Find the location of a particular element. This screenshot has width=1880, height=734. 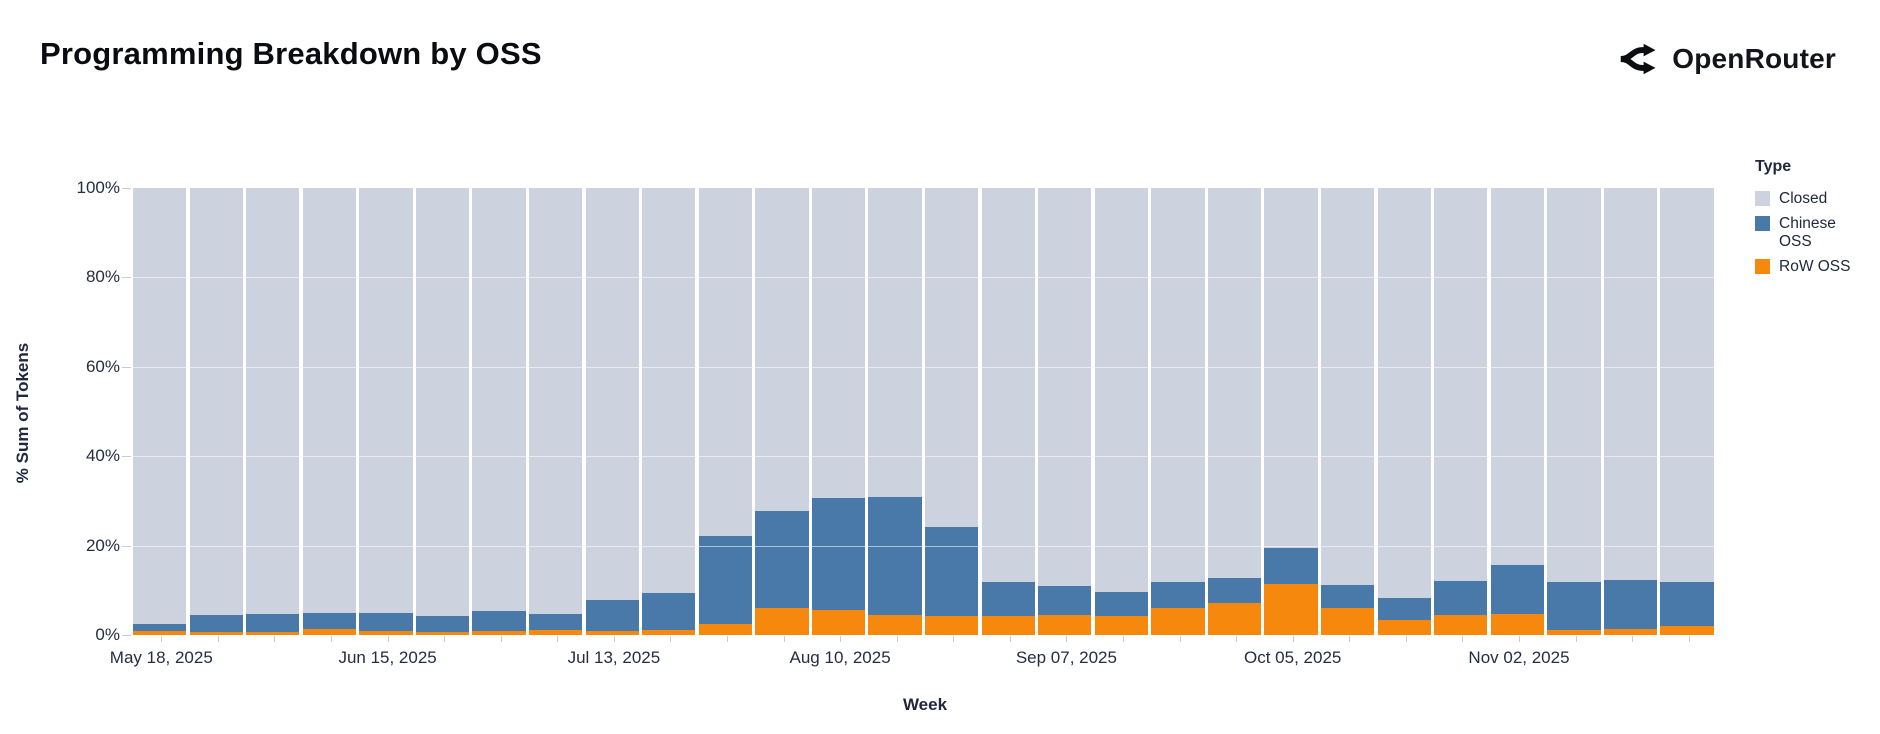

bar-oct-19-2025 is located at coordinates (1404, 411).